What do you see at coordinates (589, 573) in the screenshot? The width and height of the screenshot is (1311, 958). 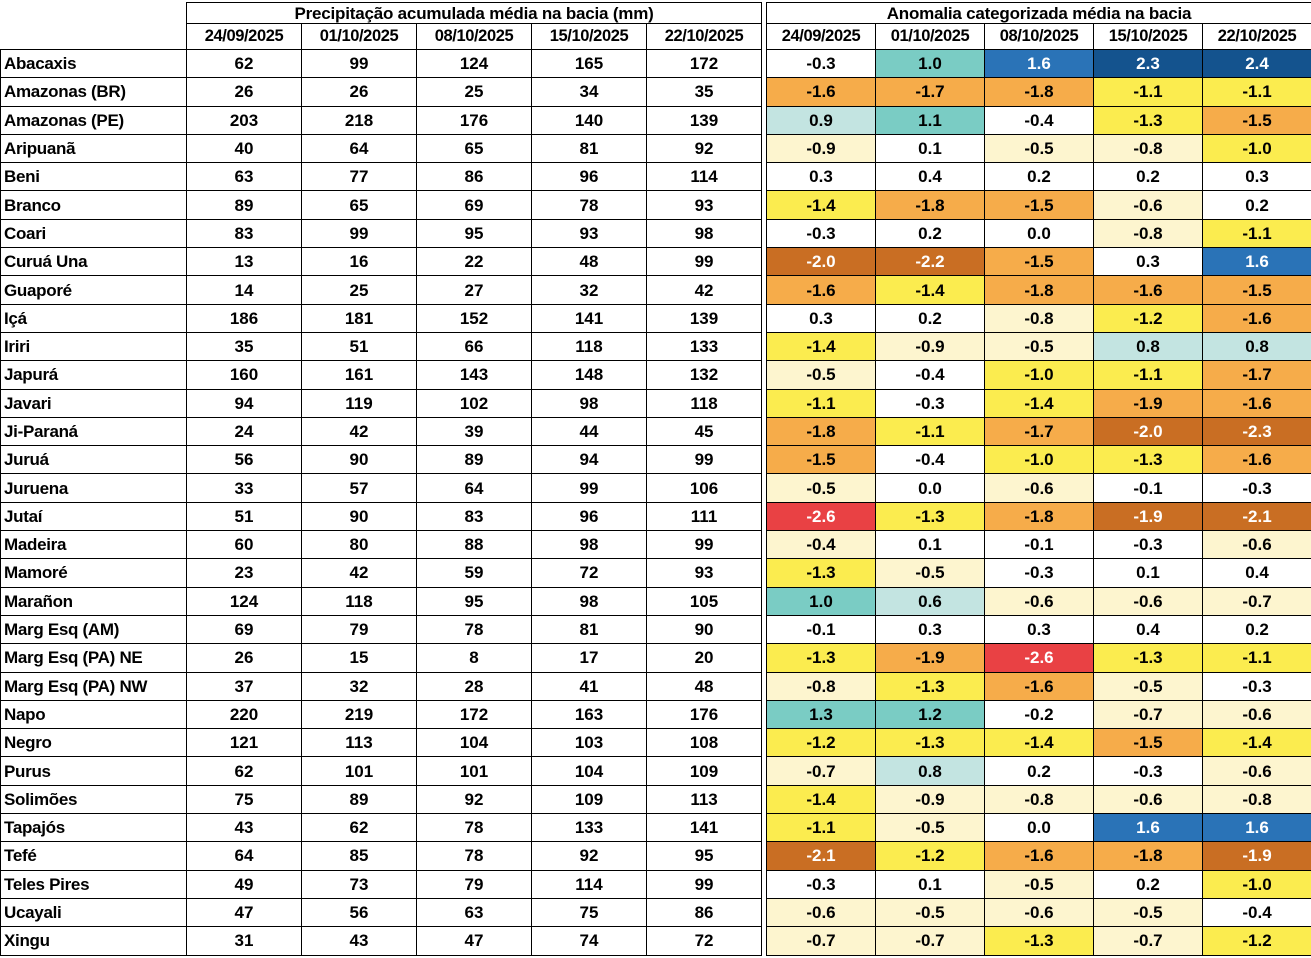 I see `precip-cell: 72` at bounding box center [589, 573].